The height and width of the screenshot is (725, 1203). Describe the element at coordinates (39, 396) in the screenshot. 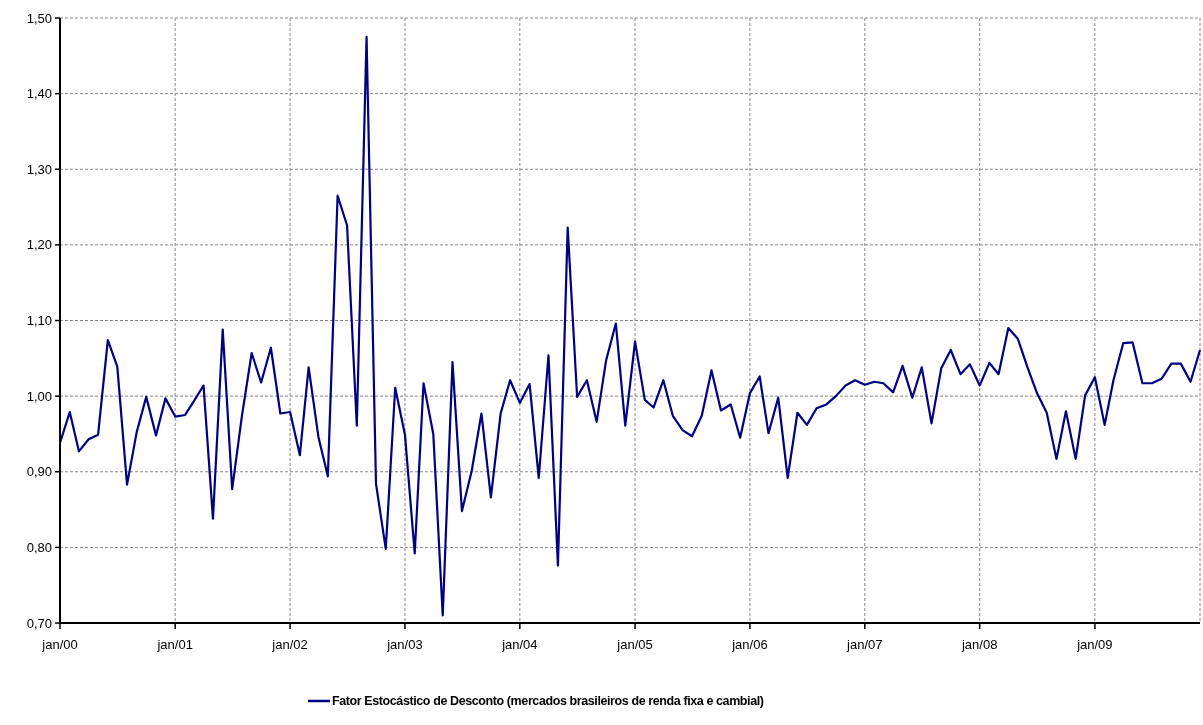

I see `y-tick-label: 1,00` at that location.